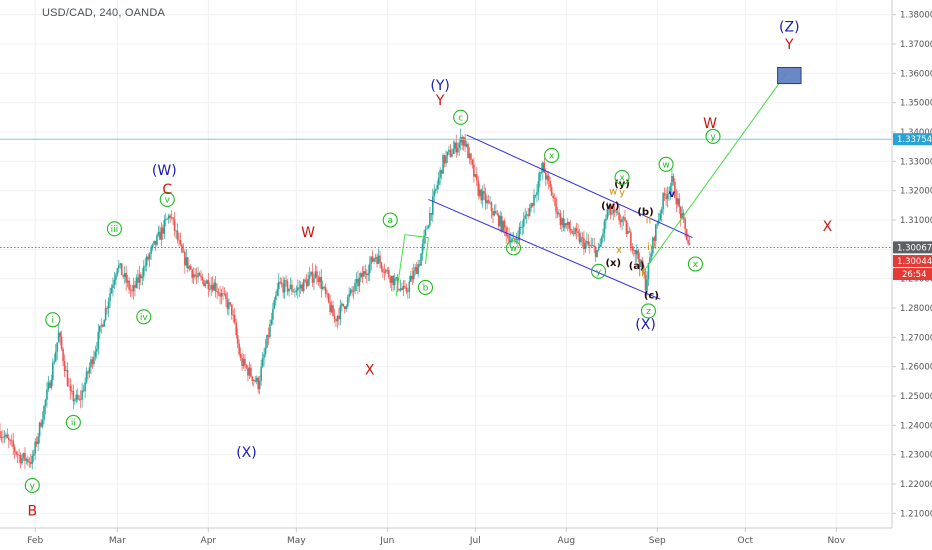 The image size is (932, 550). Describe the element at coordinates (619, 250) in the screenshot. I see `wave-label: x` at that location.